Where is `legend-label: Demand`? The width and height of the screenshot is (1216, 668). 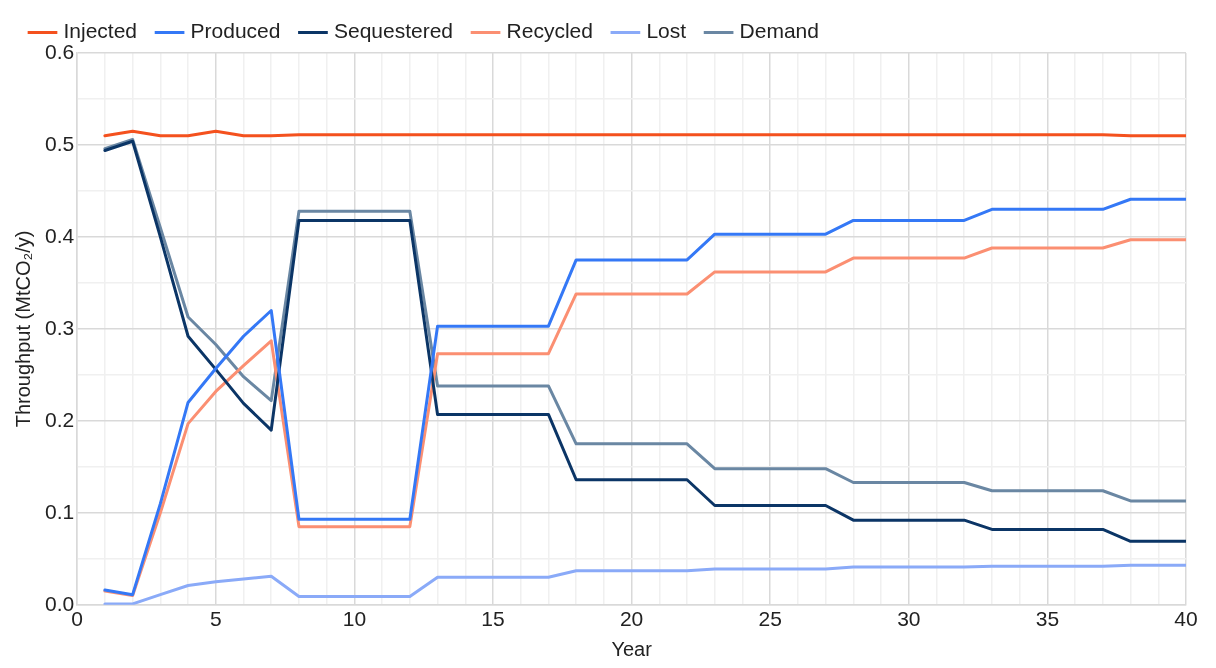
legend-label: Demand is located at coordinates (779, 31).